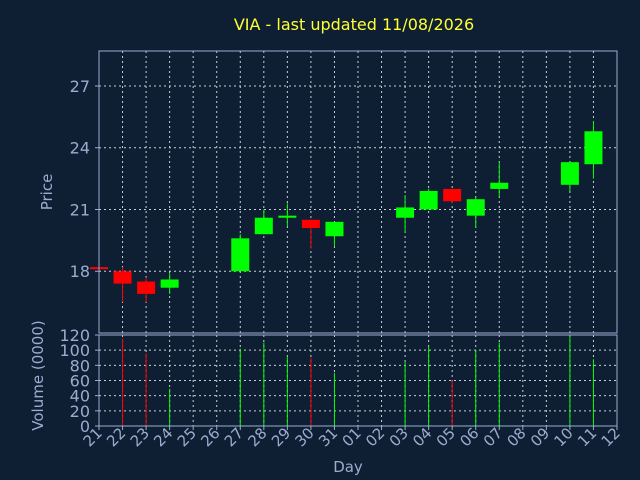 The width and height of the screenshot is (640, 480). I want to click on volume-tick-label: 60, so click(80, 381).